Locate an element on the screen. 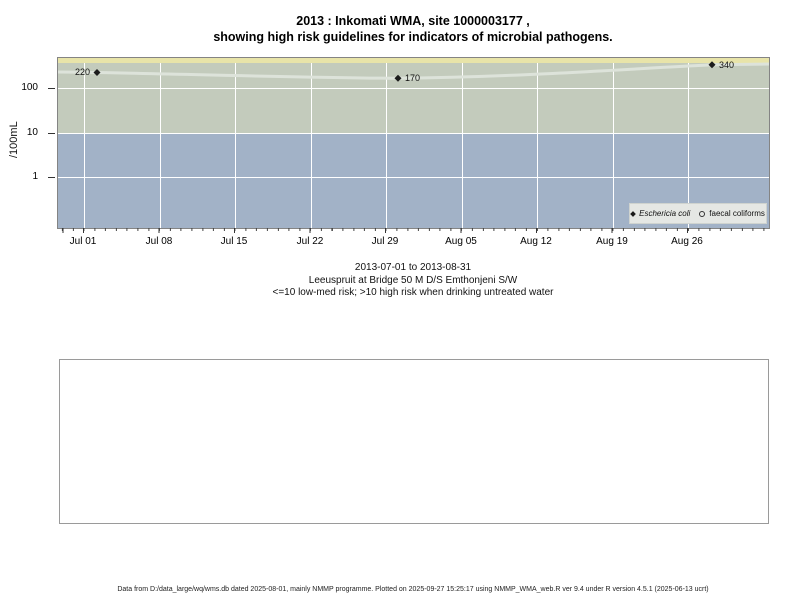 This screenshot has width=800, height=600. point-value-label: 340 is located at coordinates (727, 65).